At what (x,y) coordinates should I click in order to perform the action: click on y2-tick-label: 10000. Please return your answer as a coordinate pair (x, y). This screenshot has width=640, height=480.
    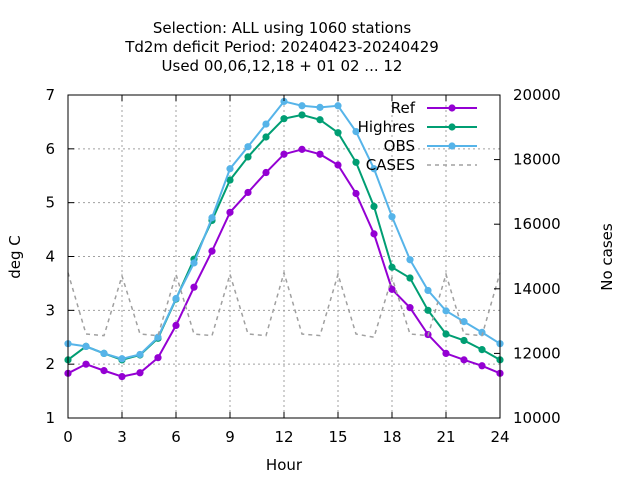
    Looking at the image, I should click on (537, 418).